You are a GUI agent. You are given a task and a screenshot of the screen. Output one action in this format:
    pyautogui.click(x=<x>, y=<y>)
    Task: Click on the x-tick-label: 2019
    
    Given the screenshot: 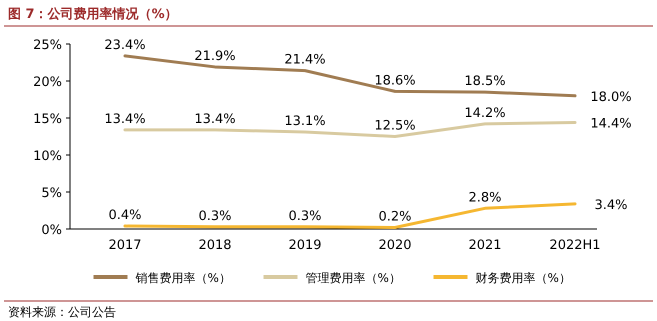 What is the action you would take?
    pyautogui.click(x=305, y=245)
    